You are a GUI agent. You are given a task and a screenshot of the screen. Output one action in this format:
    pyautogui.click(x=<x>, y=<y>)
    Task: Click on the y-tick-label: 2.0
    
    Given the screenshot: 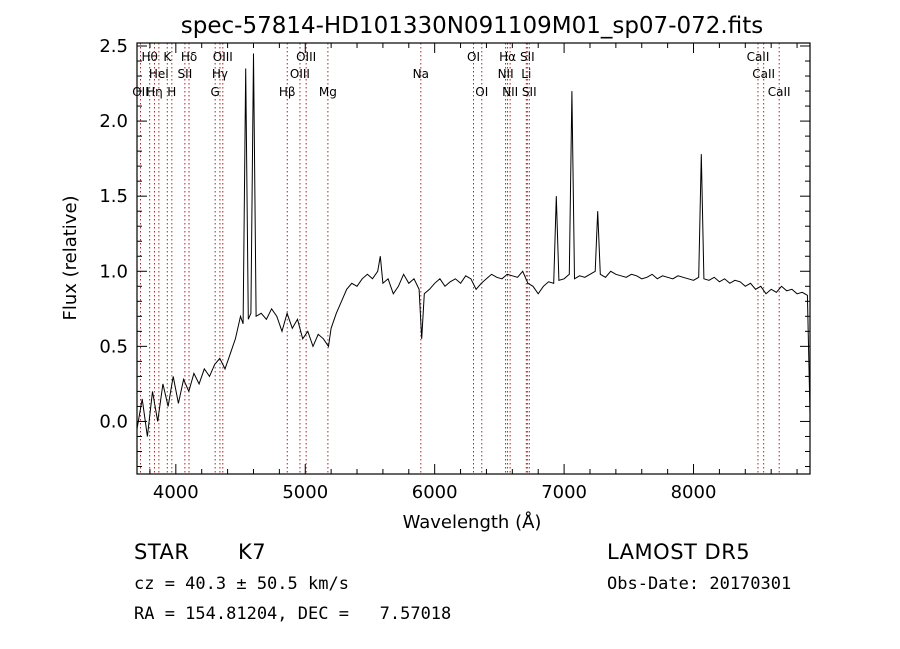 What is the action you would take?
    pyautogui.click(x=113, y=121)
    